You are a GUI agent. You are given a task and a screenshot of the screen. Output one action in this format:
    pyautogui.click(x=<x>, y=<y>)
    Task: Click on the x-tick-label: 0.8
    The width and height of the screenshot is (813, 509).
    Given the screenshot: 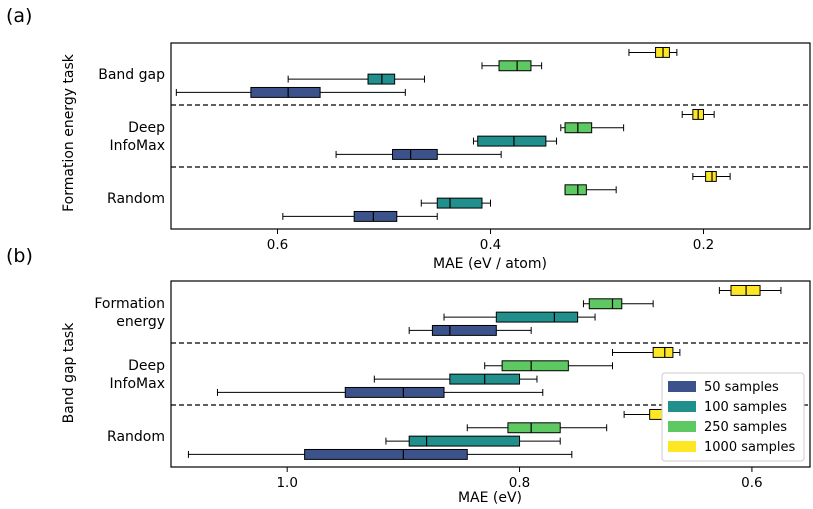 What is the action you would take?
    pyautogui.click(x=519, y=483)
    